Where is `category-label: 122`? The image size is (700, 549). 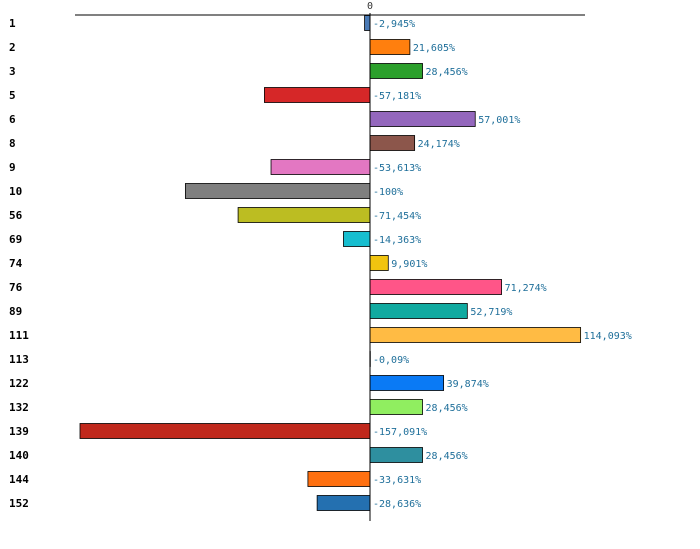 category-label: 122 is located at coordinates (19, 383).